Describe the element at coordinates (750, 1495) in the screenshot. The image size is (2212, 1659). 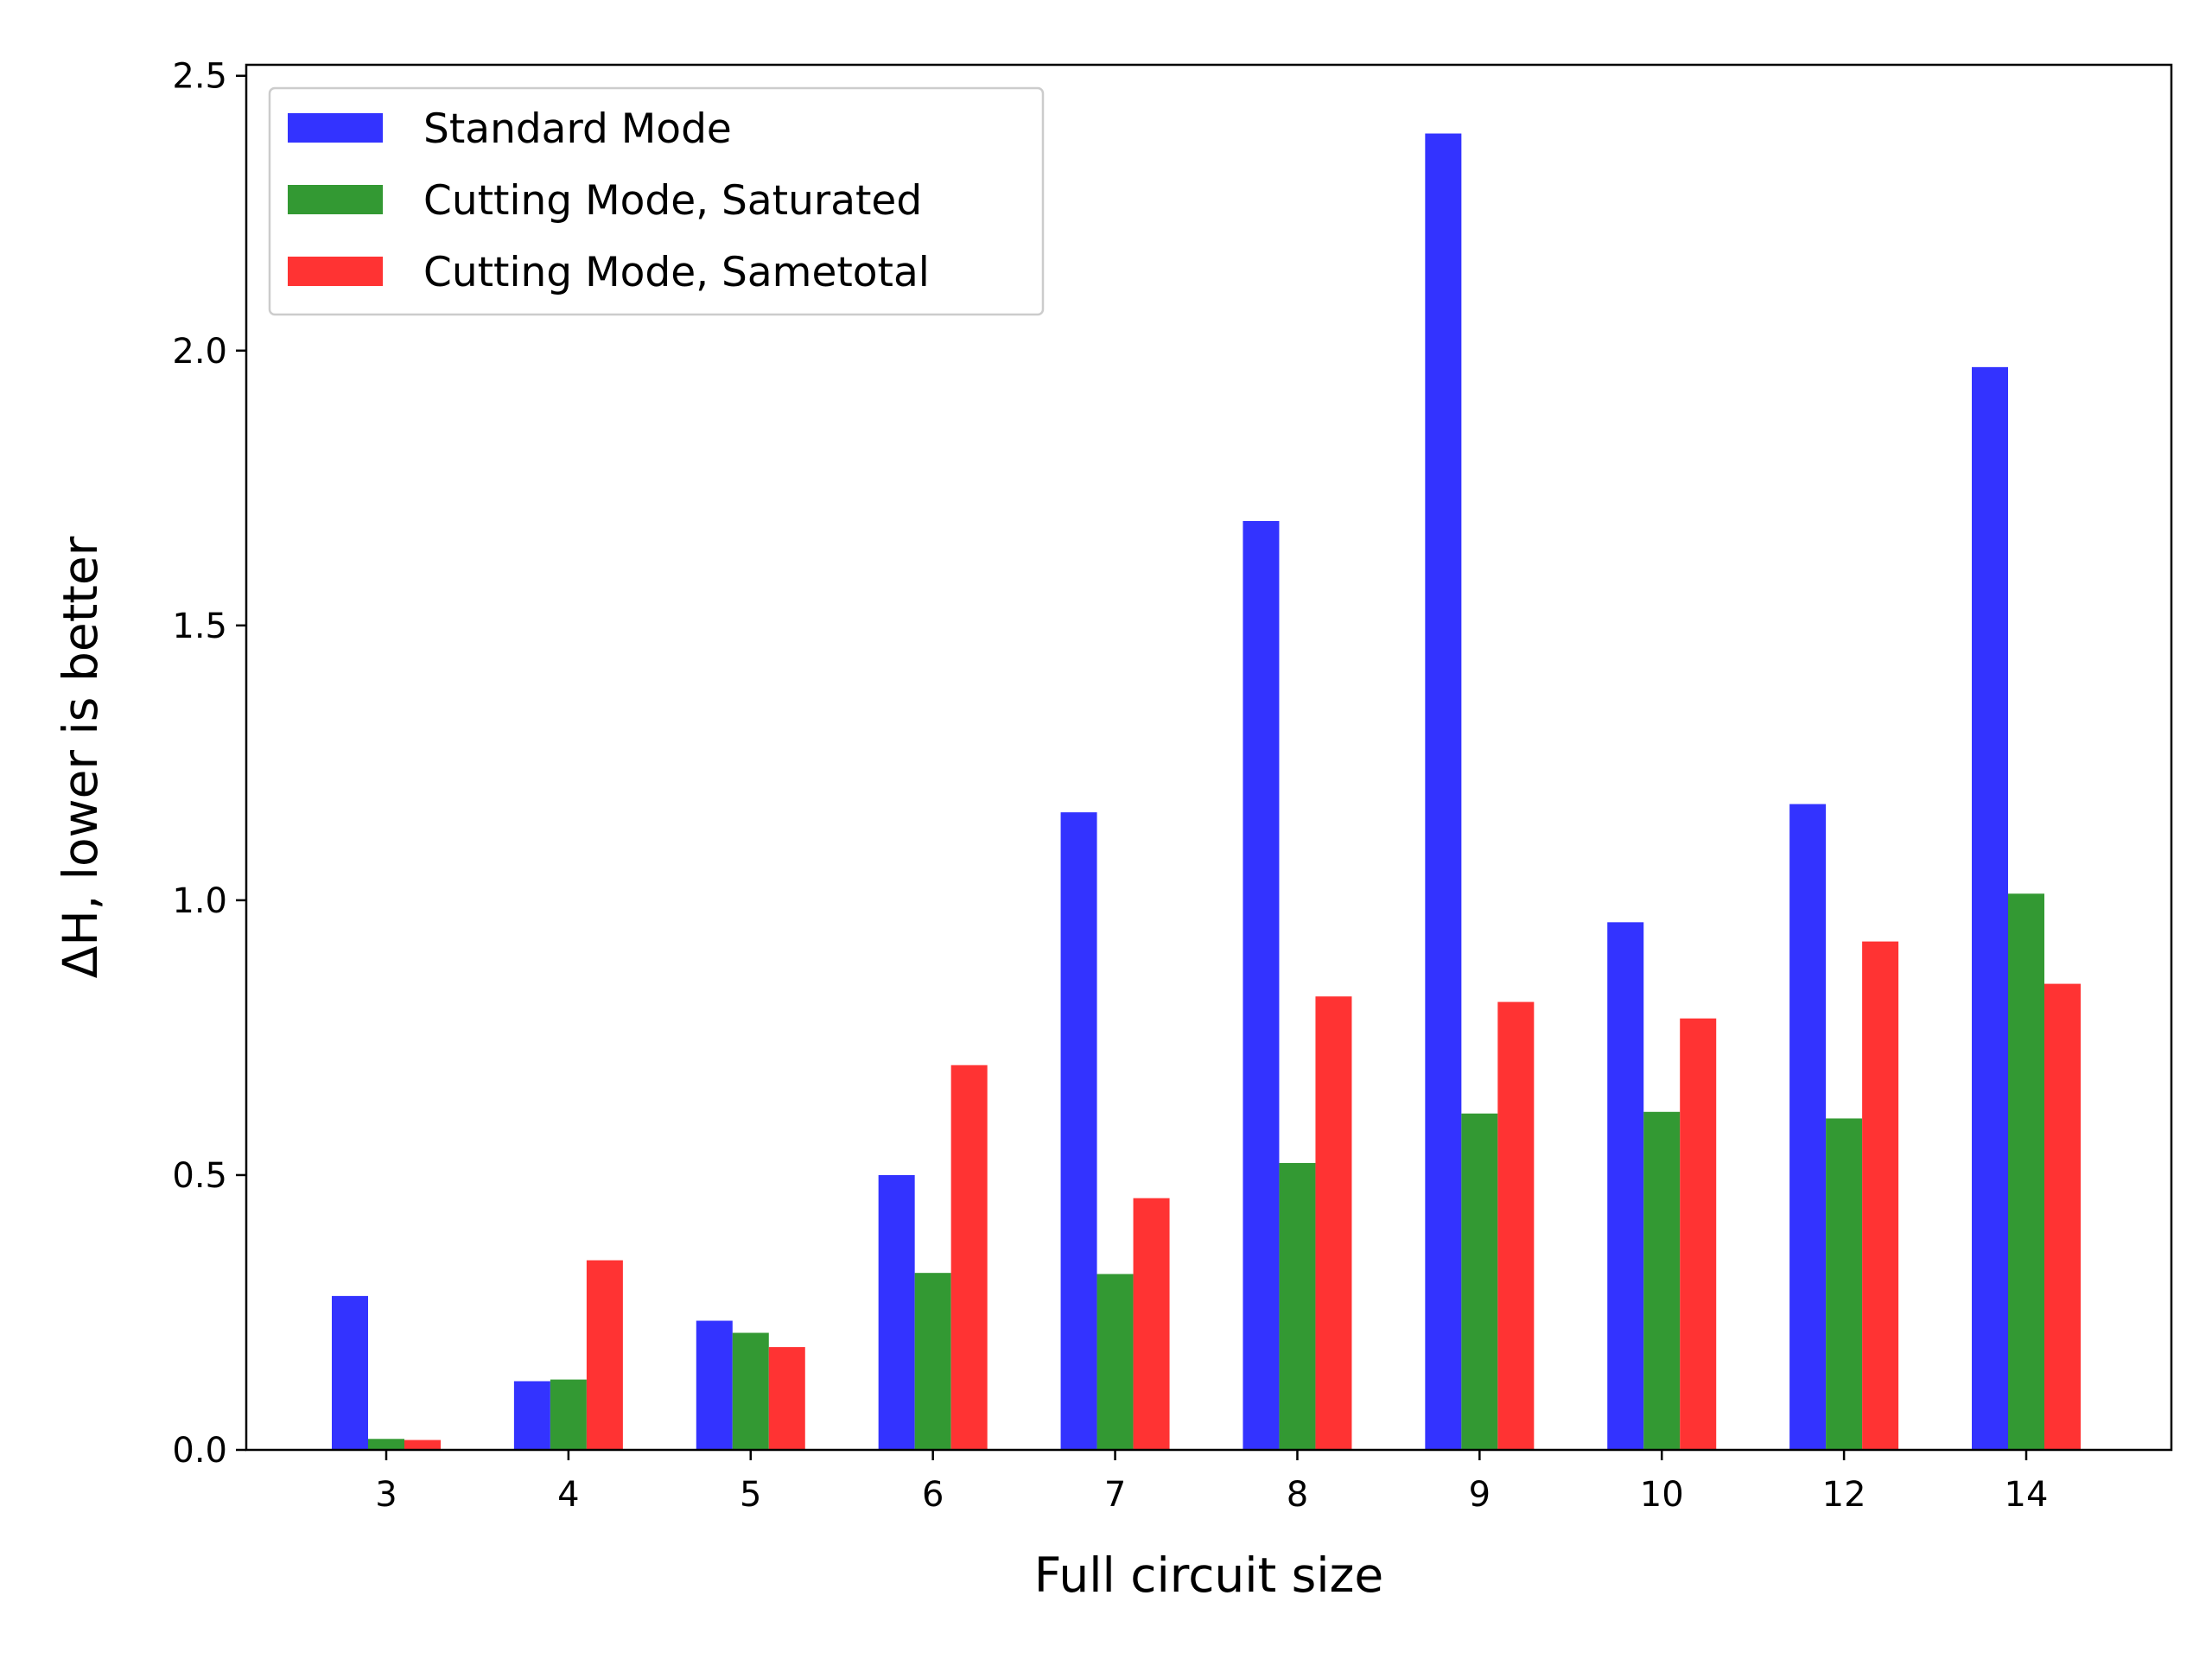
I see `x-tick-label: 5` at that location.